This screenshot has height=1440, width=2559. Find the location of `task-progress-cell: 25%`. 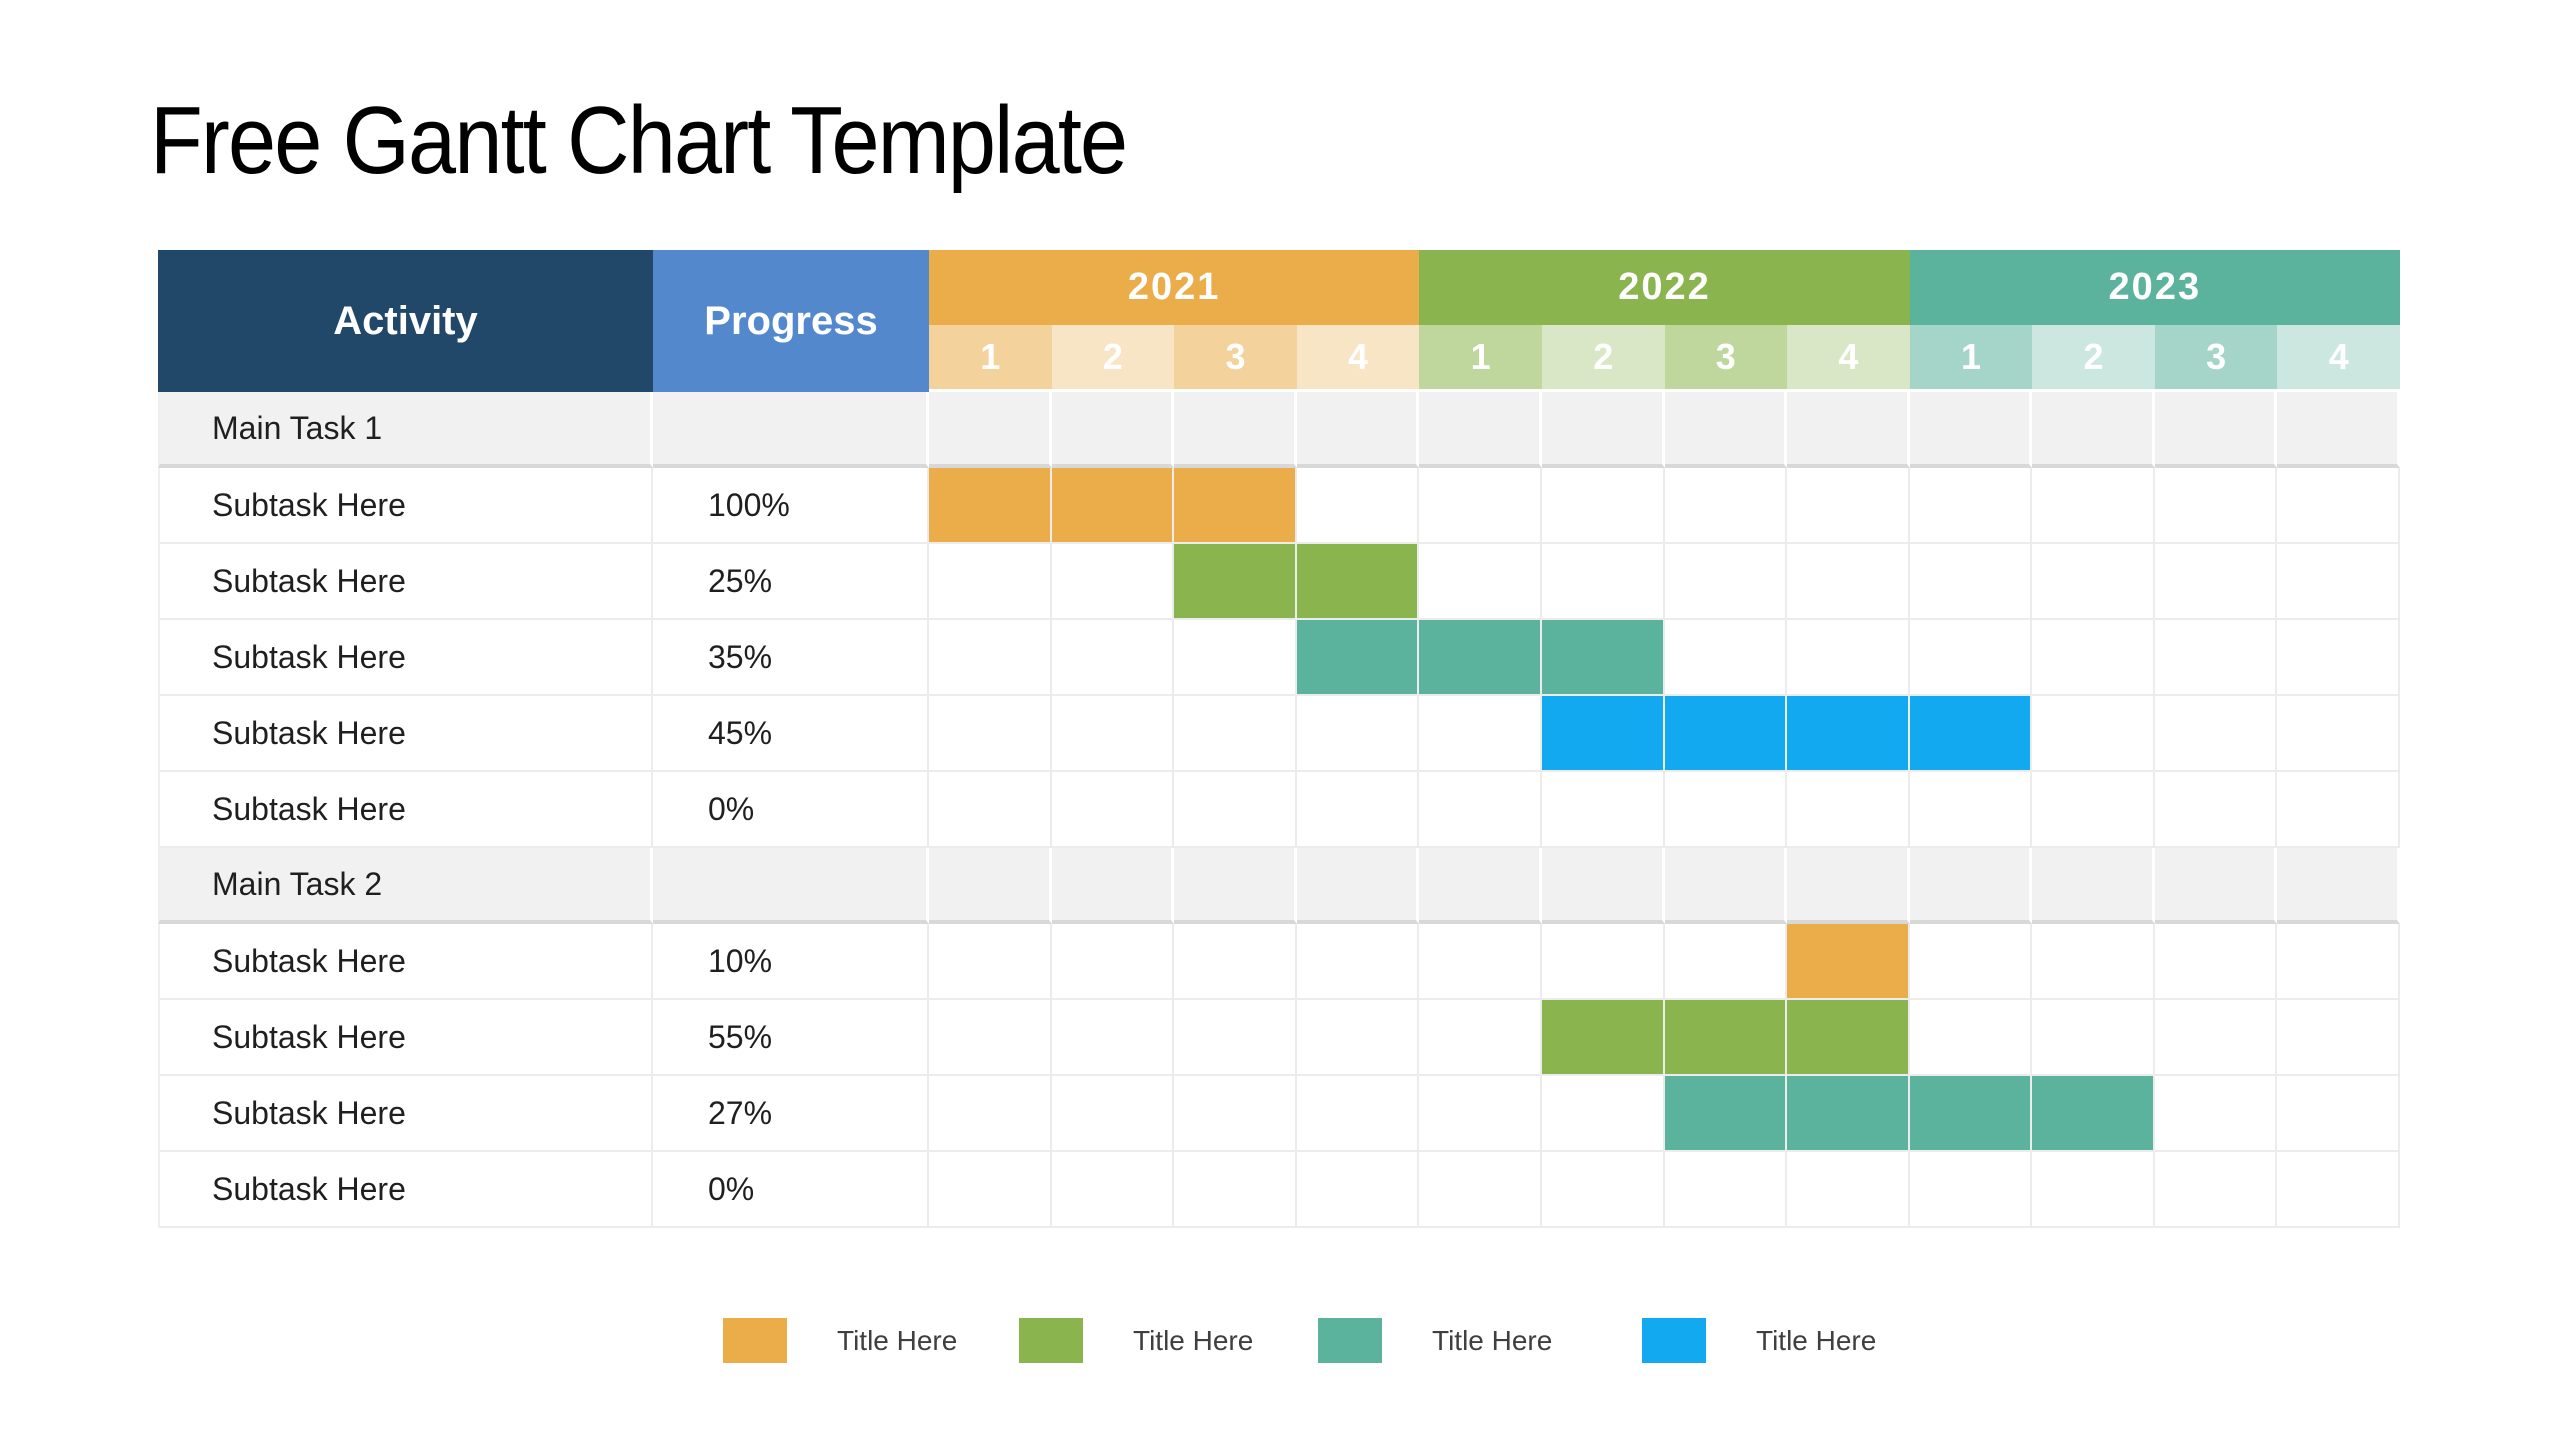

task-progress-cell: 25% is located at coordinates (791, 582).